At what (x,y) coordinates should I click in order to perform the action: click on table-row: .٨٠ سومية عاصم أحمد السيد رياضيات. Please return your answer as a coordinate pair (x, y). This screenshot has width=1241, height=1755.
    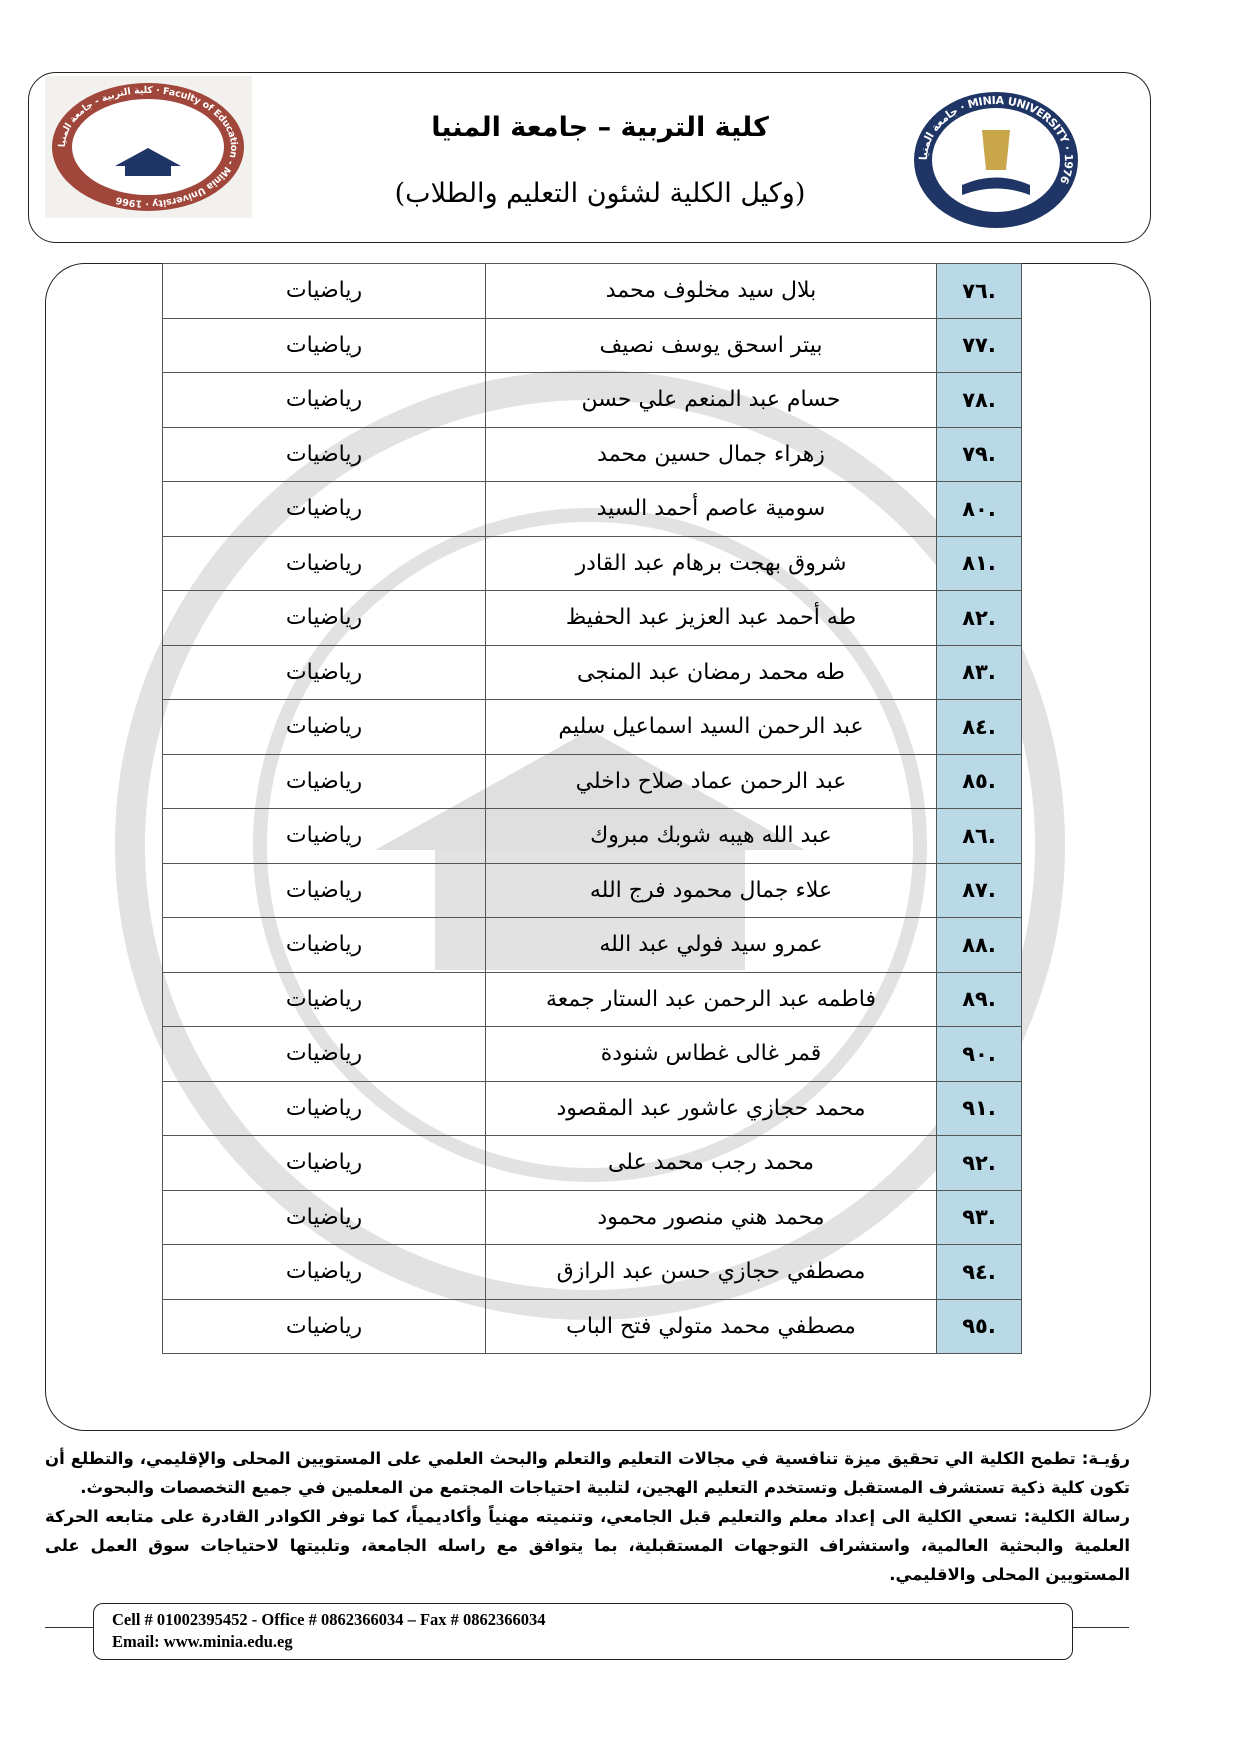
    Looking at the image, I should click on (592, 509).